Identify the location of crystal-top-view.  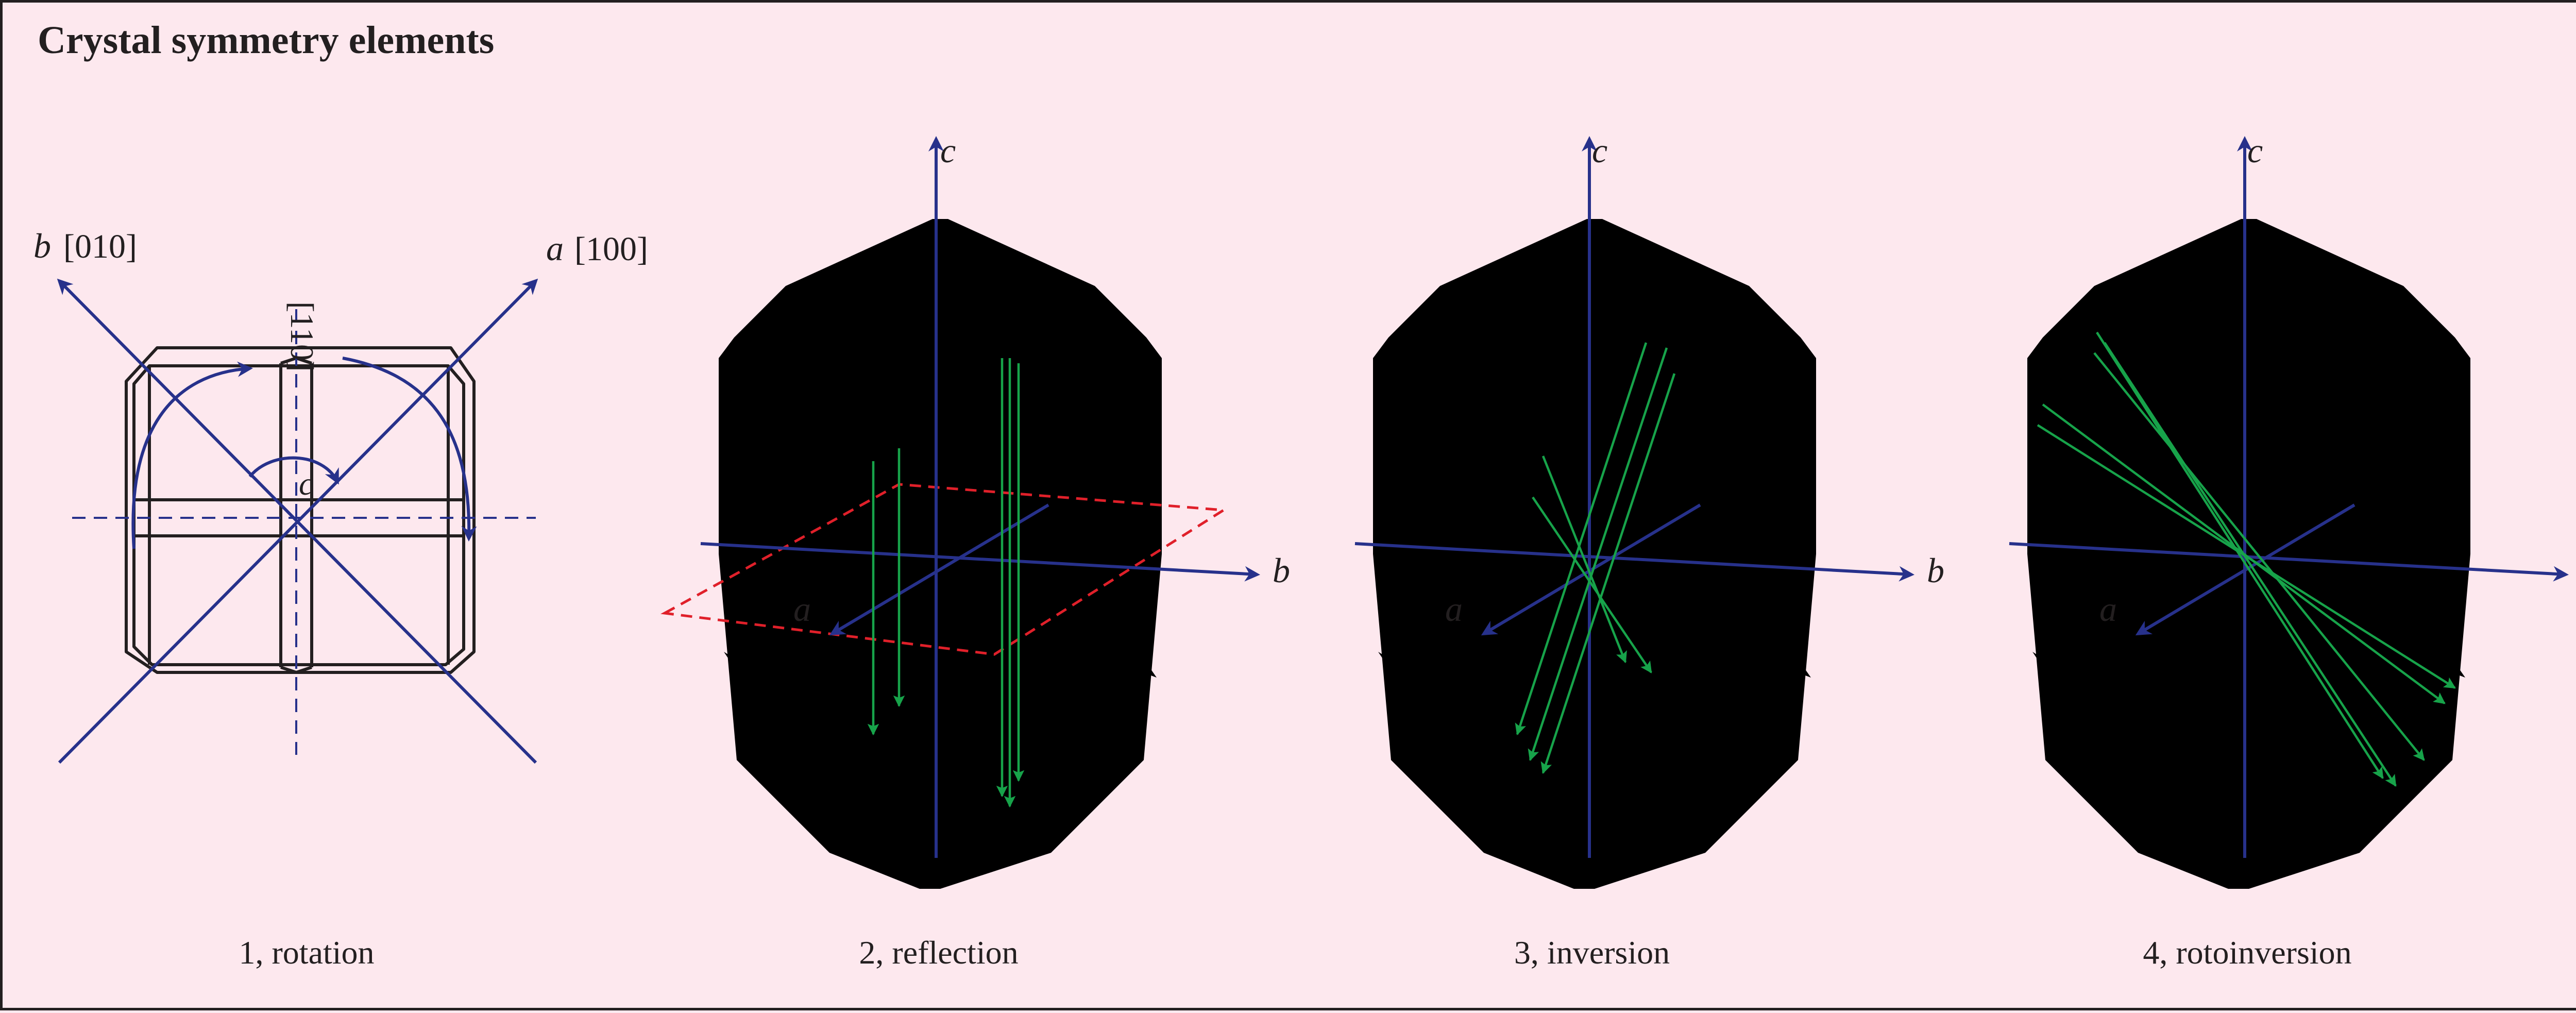
(300, 510).